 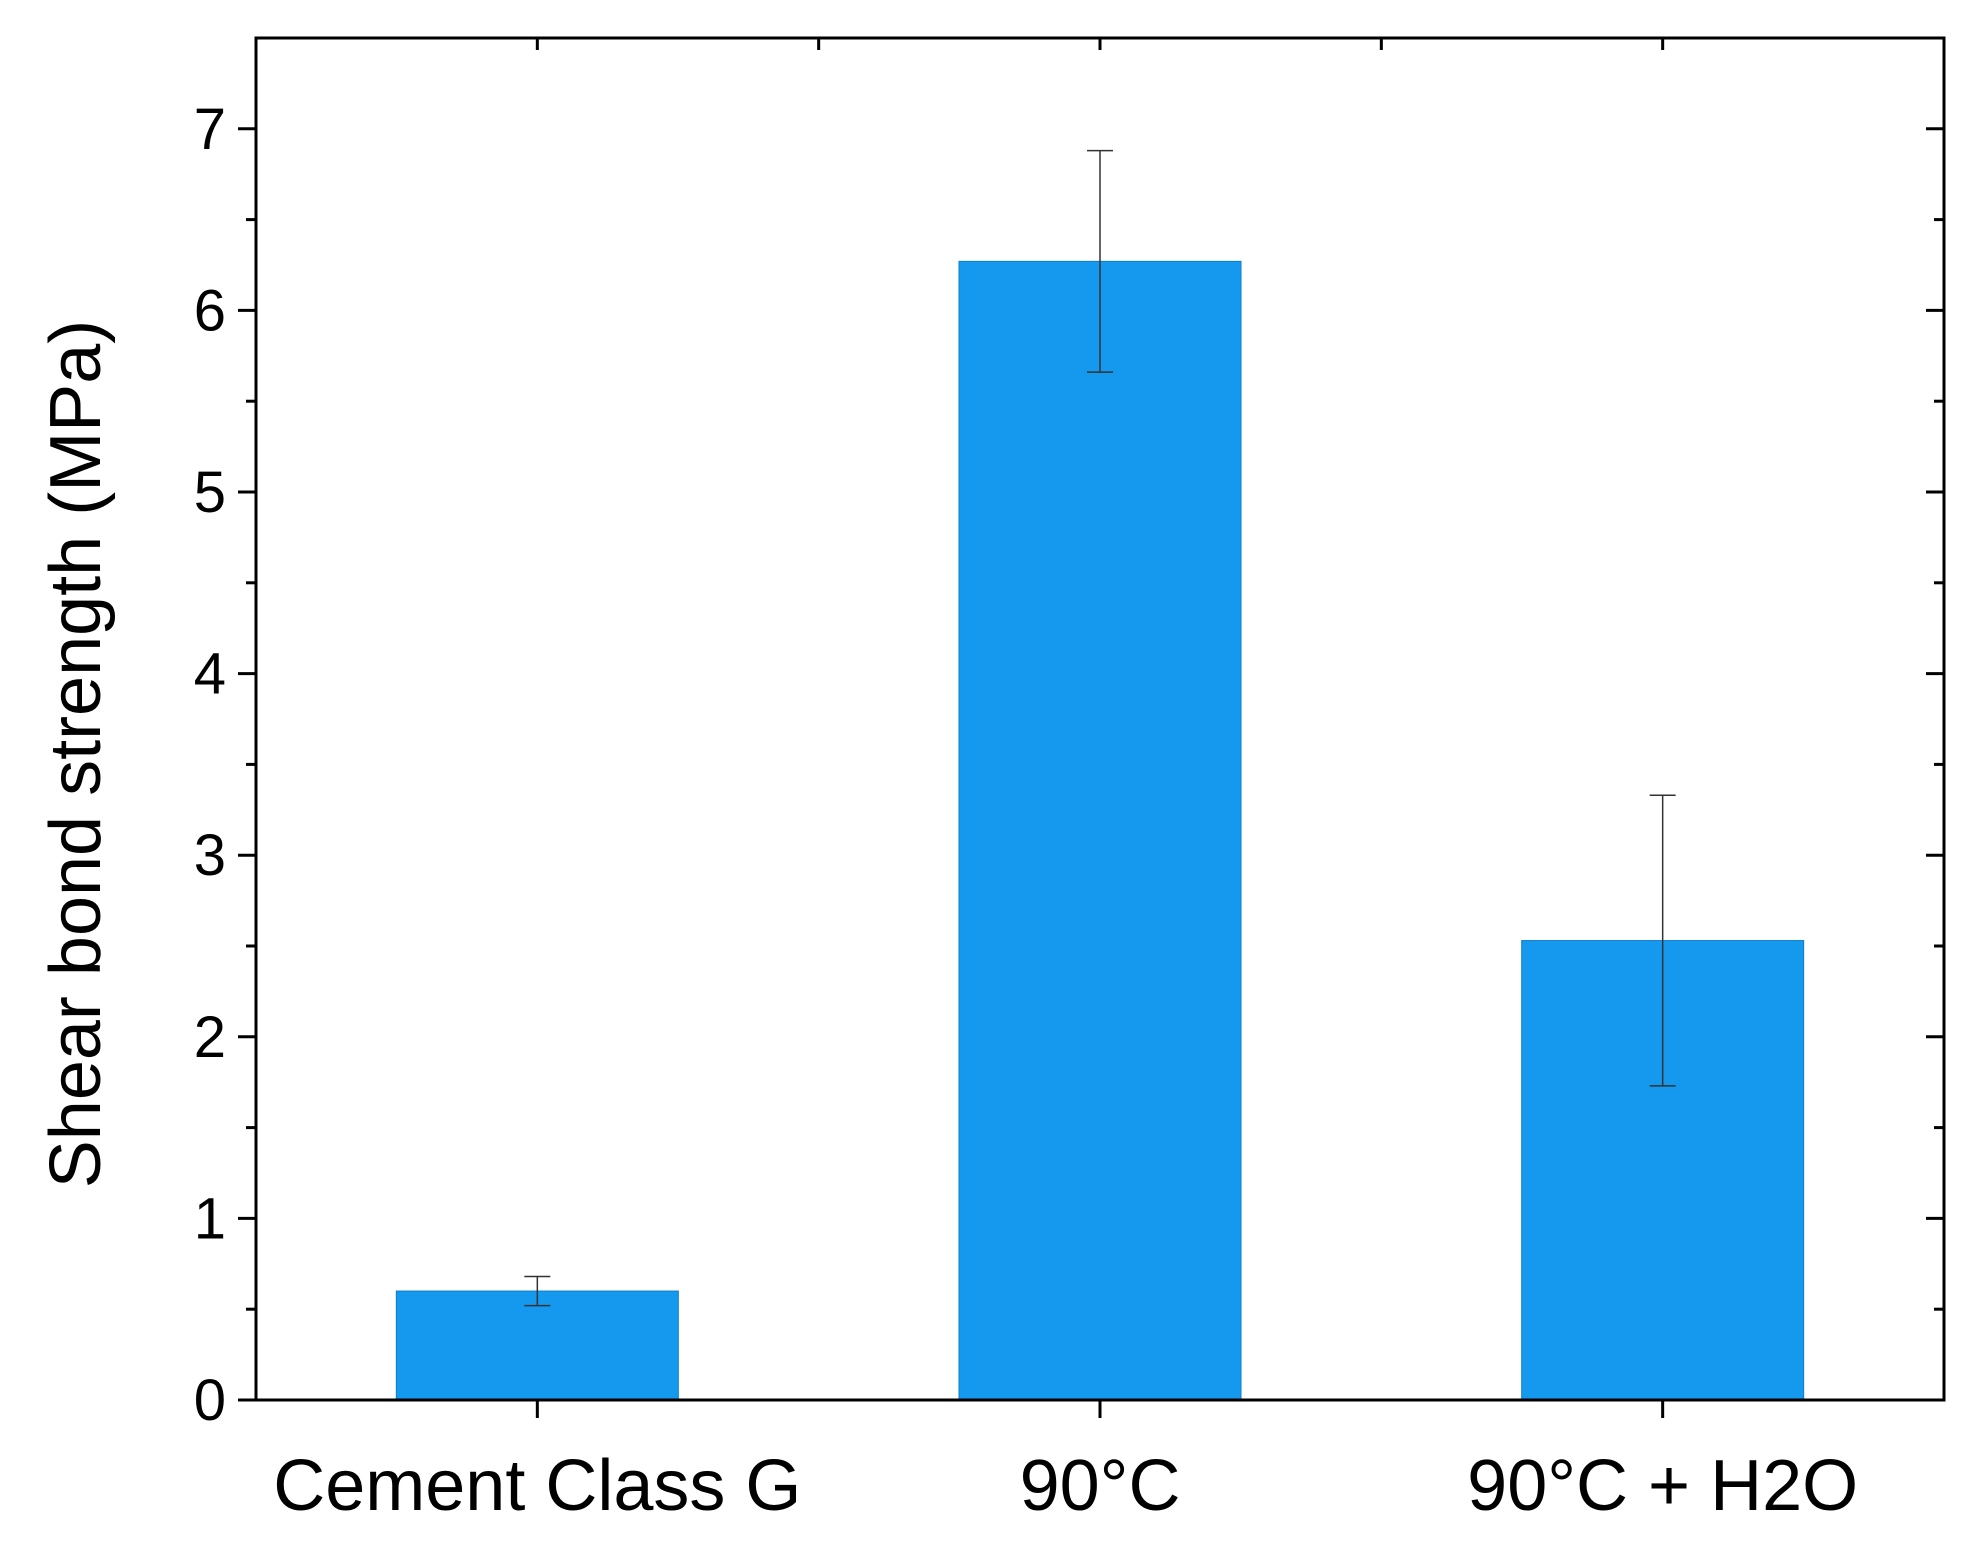 I want to click on y-tick-label-2: 2, so click(x=210, y=1037).